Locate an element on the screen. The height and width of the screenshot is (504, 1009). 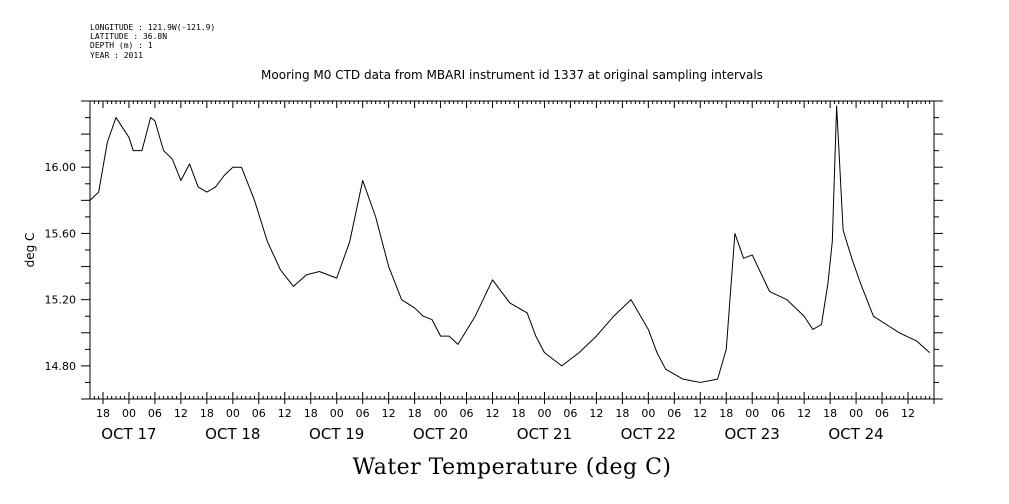
meta-latitude: LATITUDE : 36.8N is located at coordinates (128, 36).